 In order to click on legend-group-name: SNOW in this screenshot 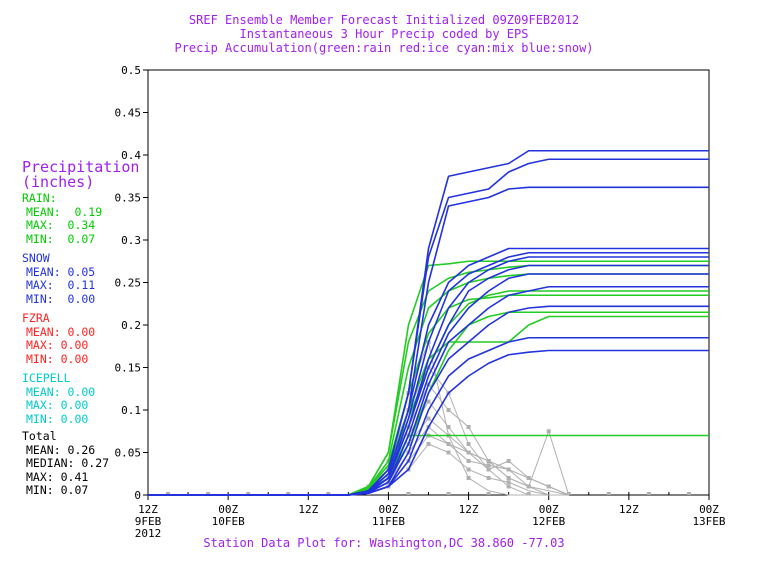, I will do `click(36, 258)`.